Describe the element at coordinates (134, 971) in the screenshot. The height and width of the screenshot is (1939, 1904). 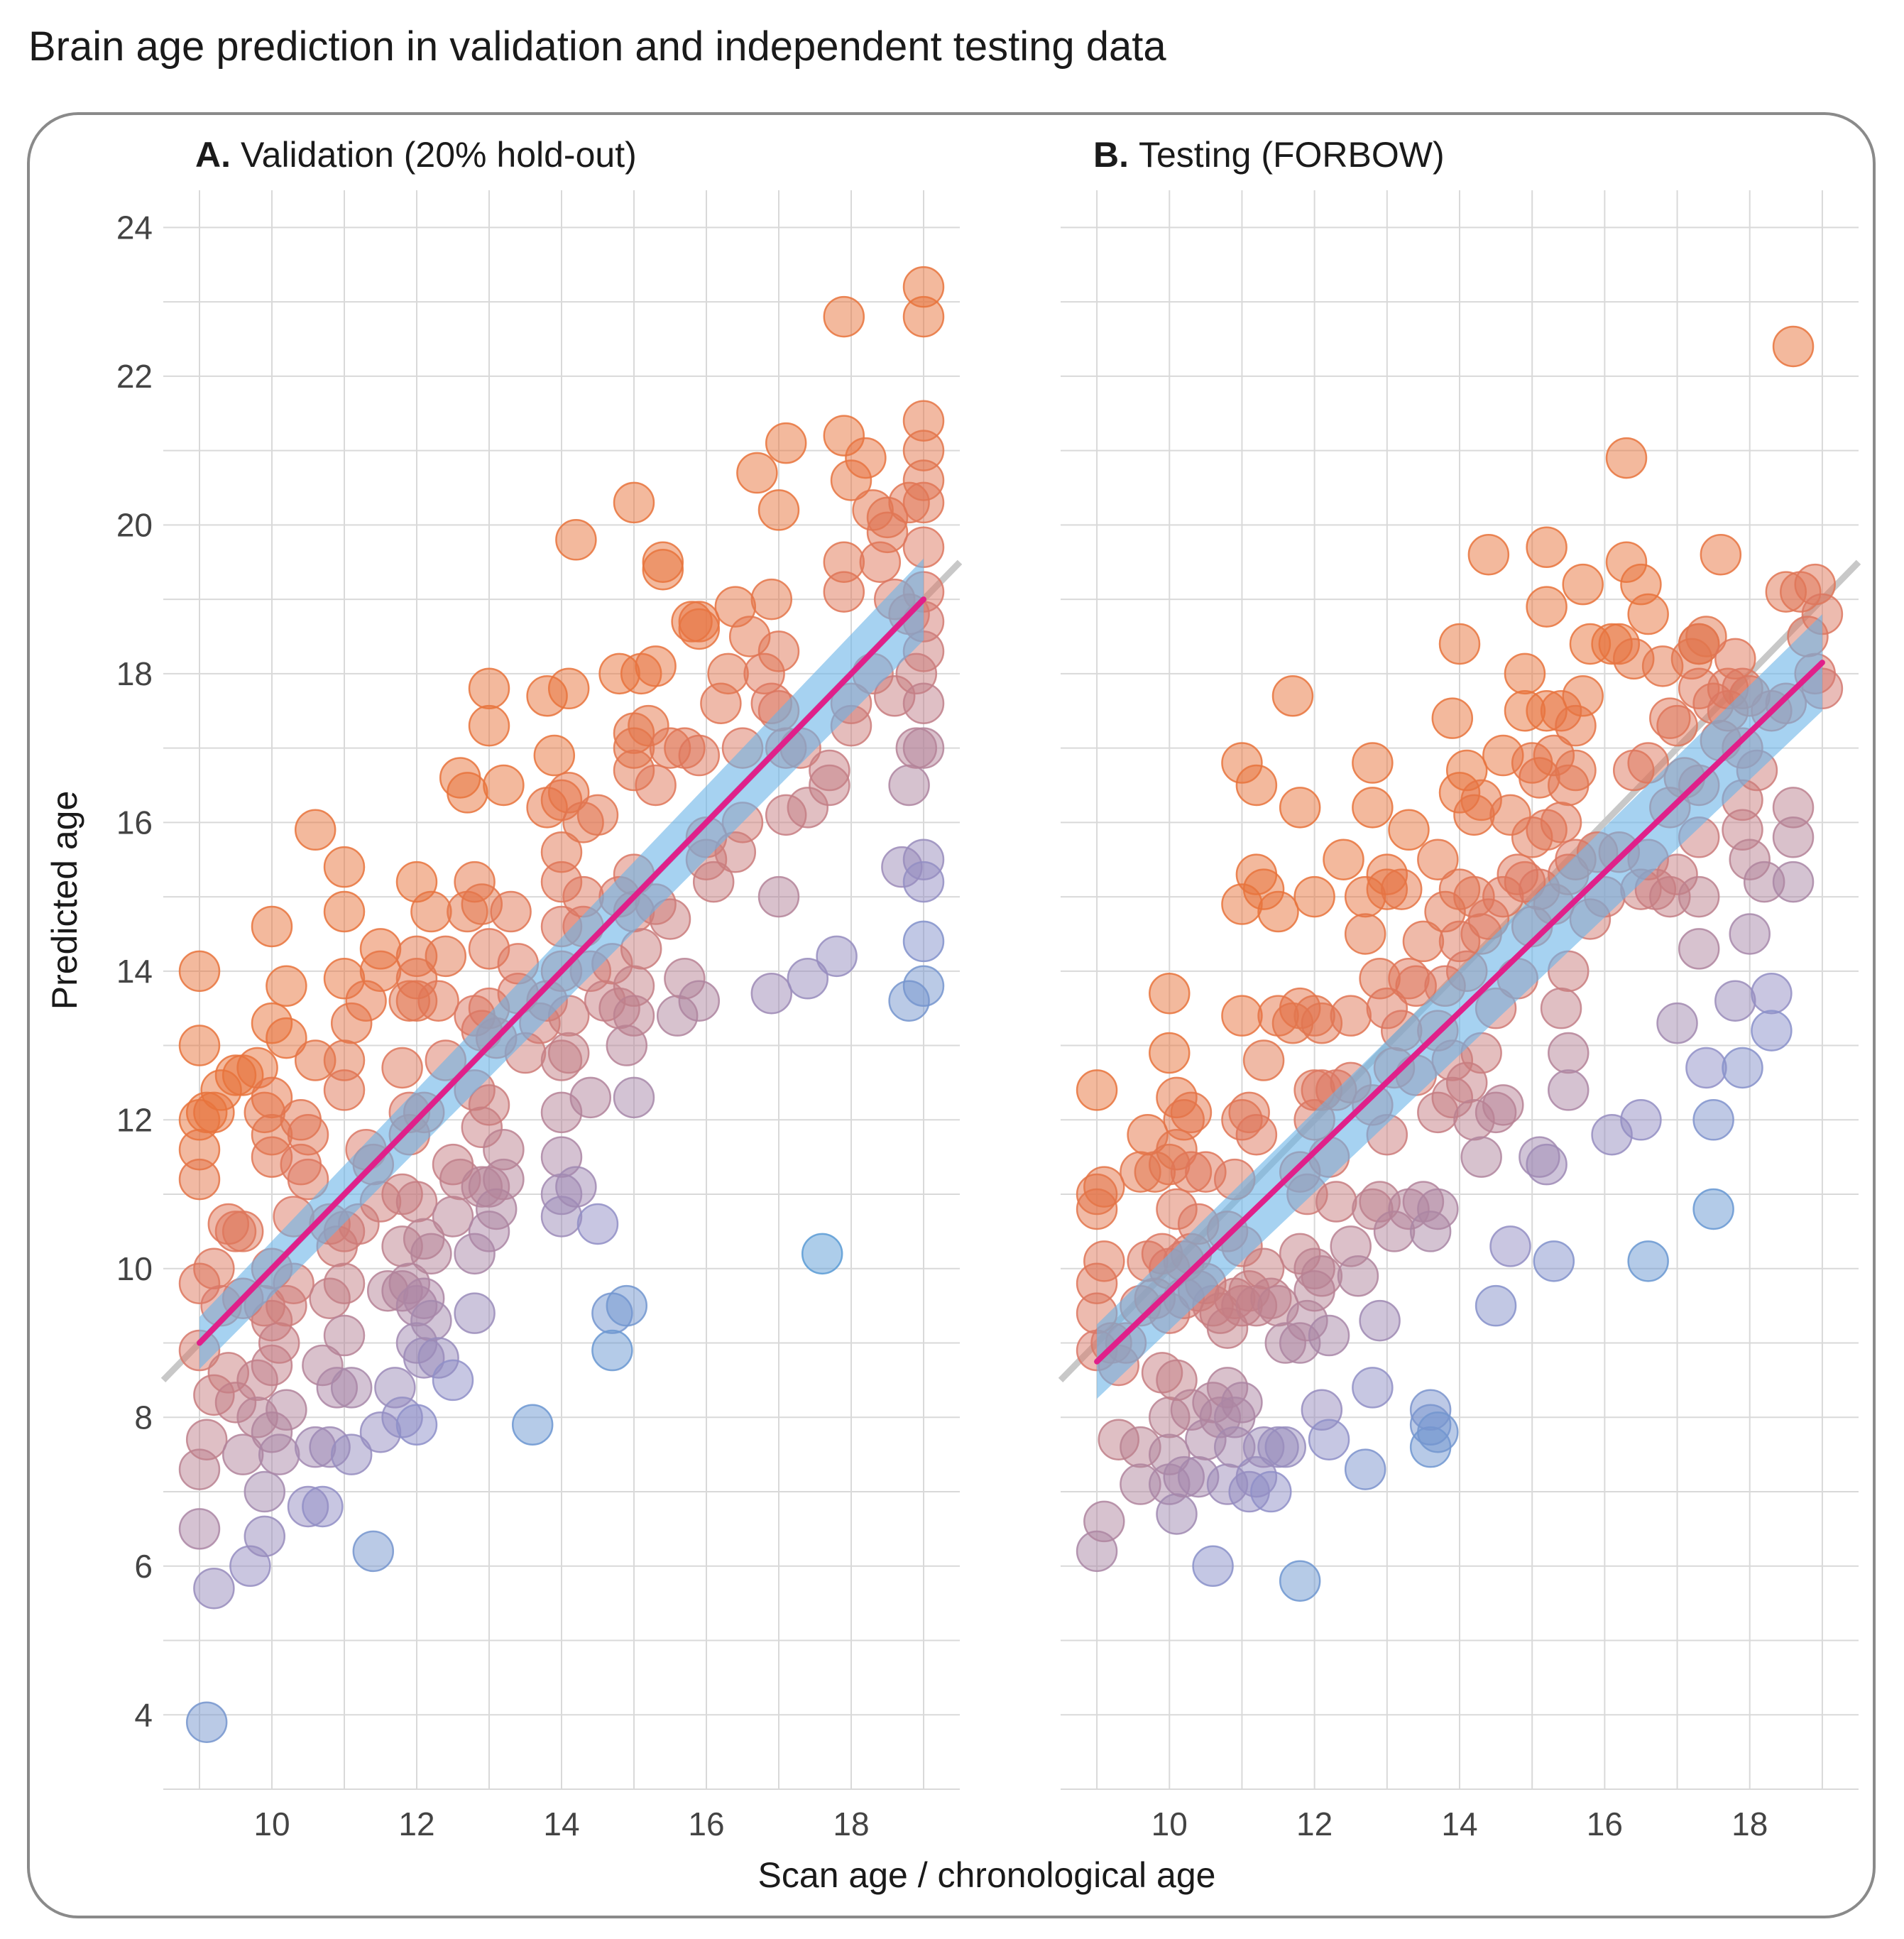
I see `y-tick-label: 14` at that location.